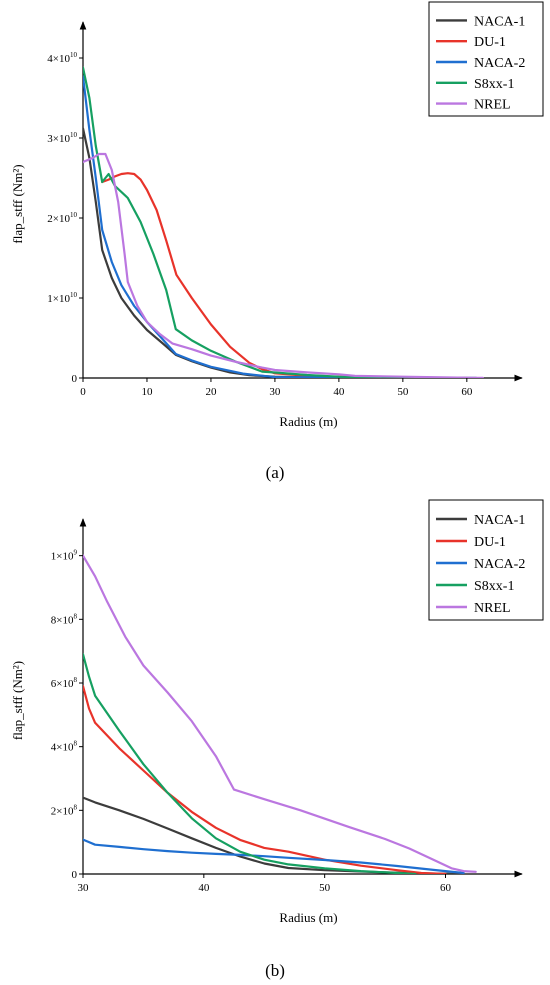  I want to click on y-tick-label: 2×10¹⁰, so click(62, 218).